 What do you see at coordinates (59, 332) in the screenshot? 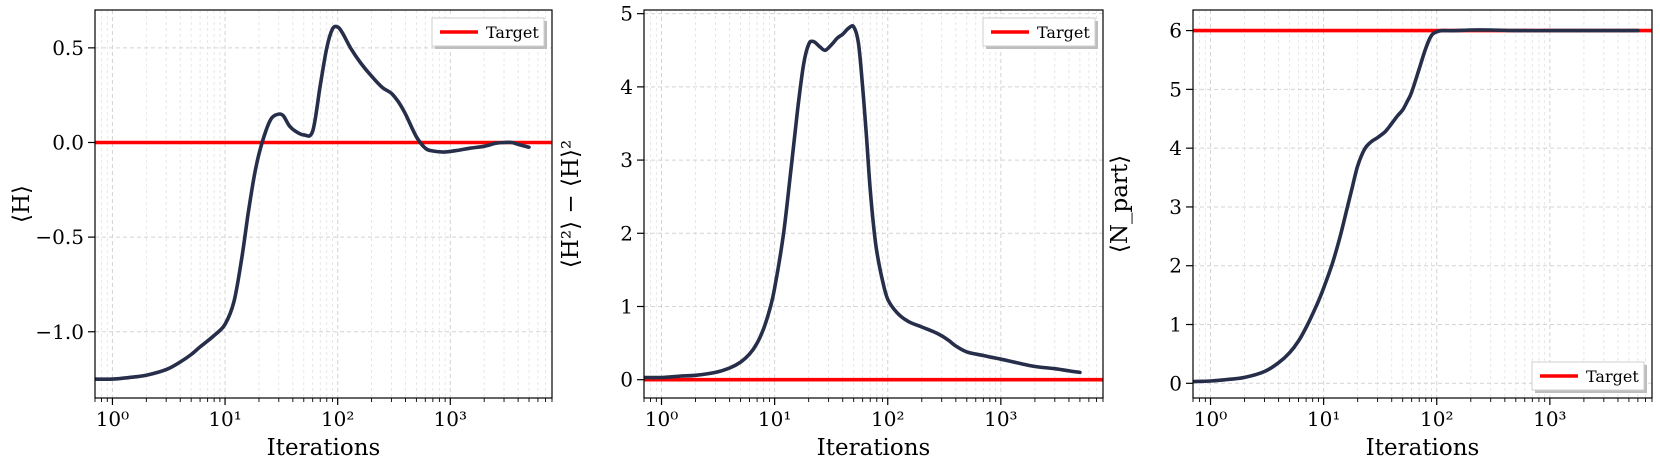
I see `y-tick-label: −1.0` at bounding box center [59, 332].